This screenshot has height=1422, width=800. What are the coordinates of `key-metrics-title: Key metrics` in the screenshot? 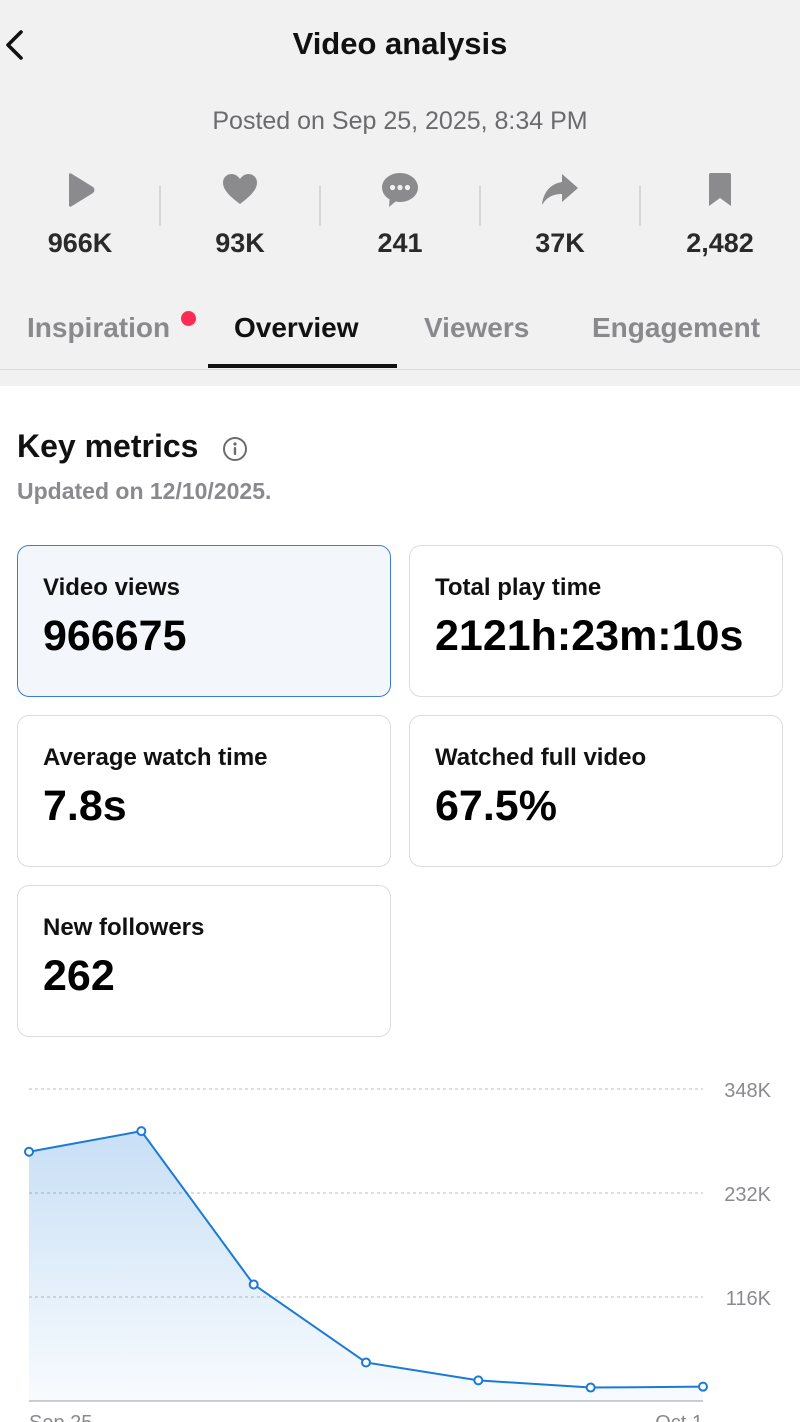 It's located at (108, 446).